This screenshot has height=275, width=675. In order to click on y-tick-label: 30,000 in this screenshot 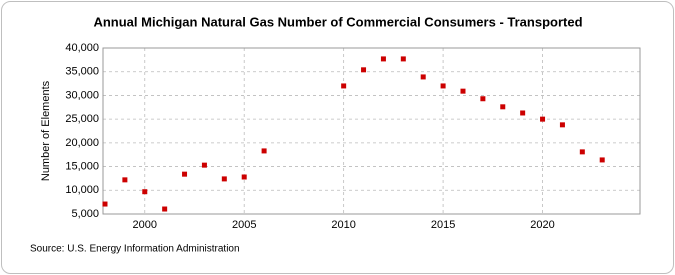, I will do `click(82, 95)`.